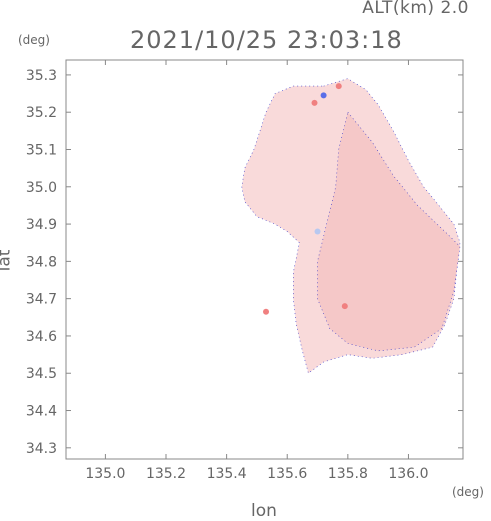 This screenshot has width=491, height=521. What do you see at coordinates (348, 474) in the screenshot?
I see `x-tick-label: 135.8` at bounding box center [348, 474].